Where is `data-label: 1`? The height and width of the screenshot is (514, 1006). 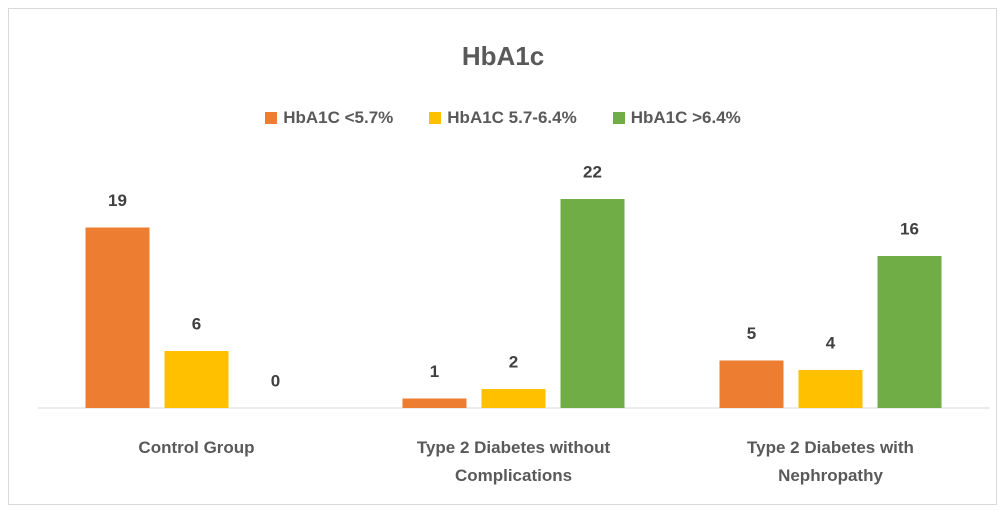 data-label: 1 is located at coordinates (434, 371).